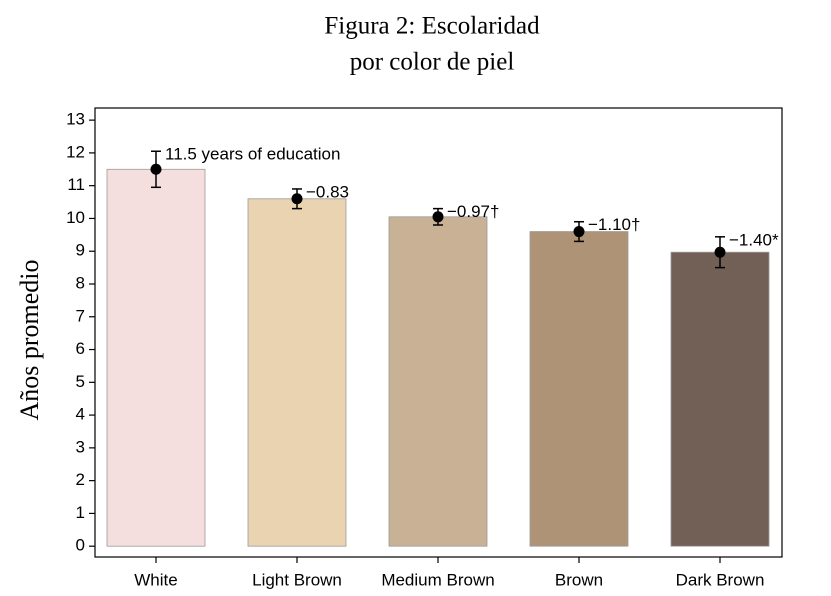 The width and height of the screenshot is (831, 596). I want to click on y-tick-label: 6, so click(80, 348).